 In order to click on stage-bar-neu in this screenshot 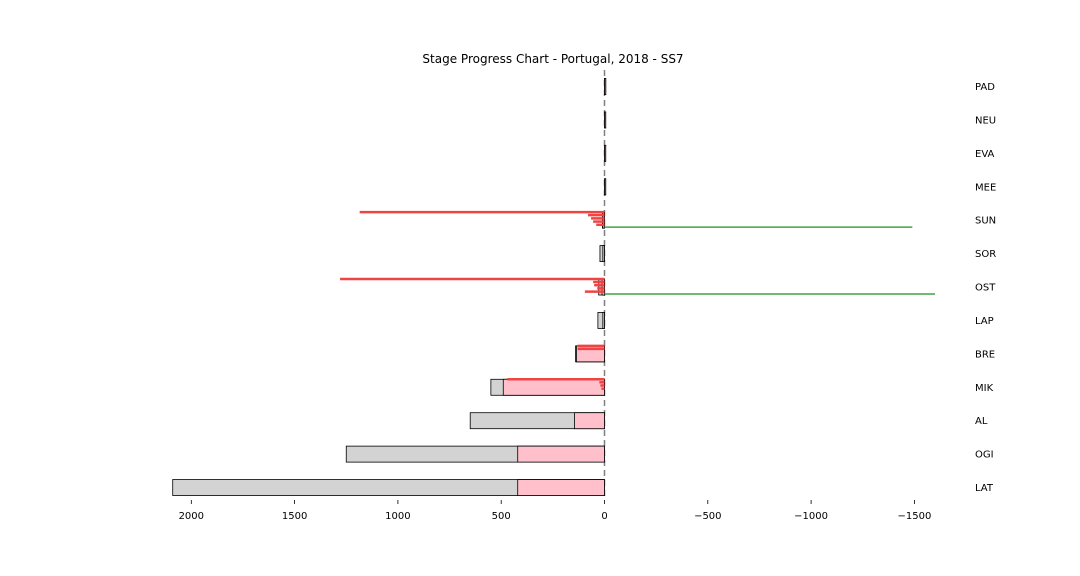, I will do `click(605, 120)`.